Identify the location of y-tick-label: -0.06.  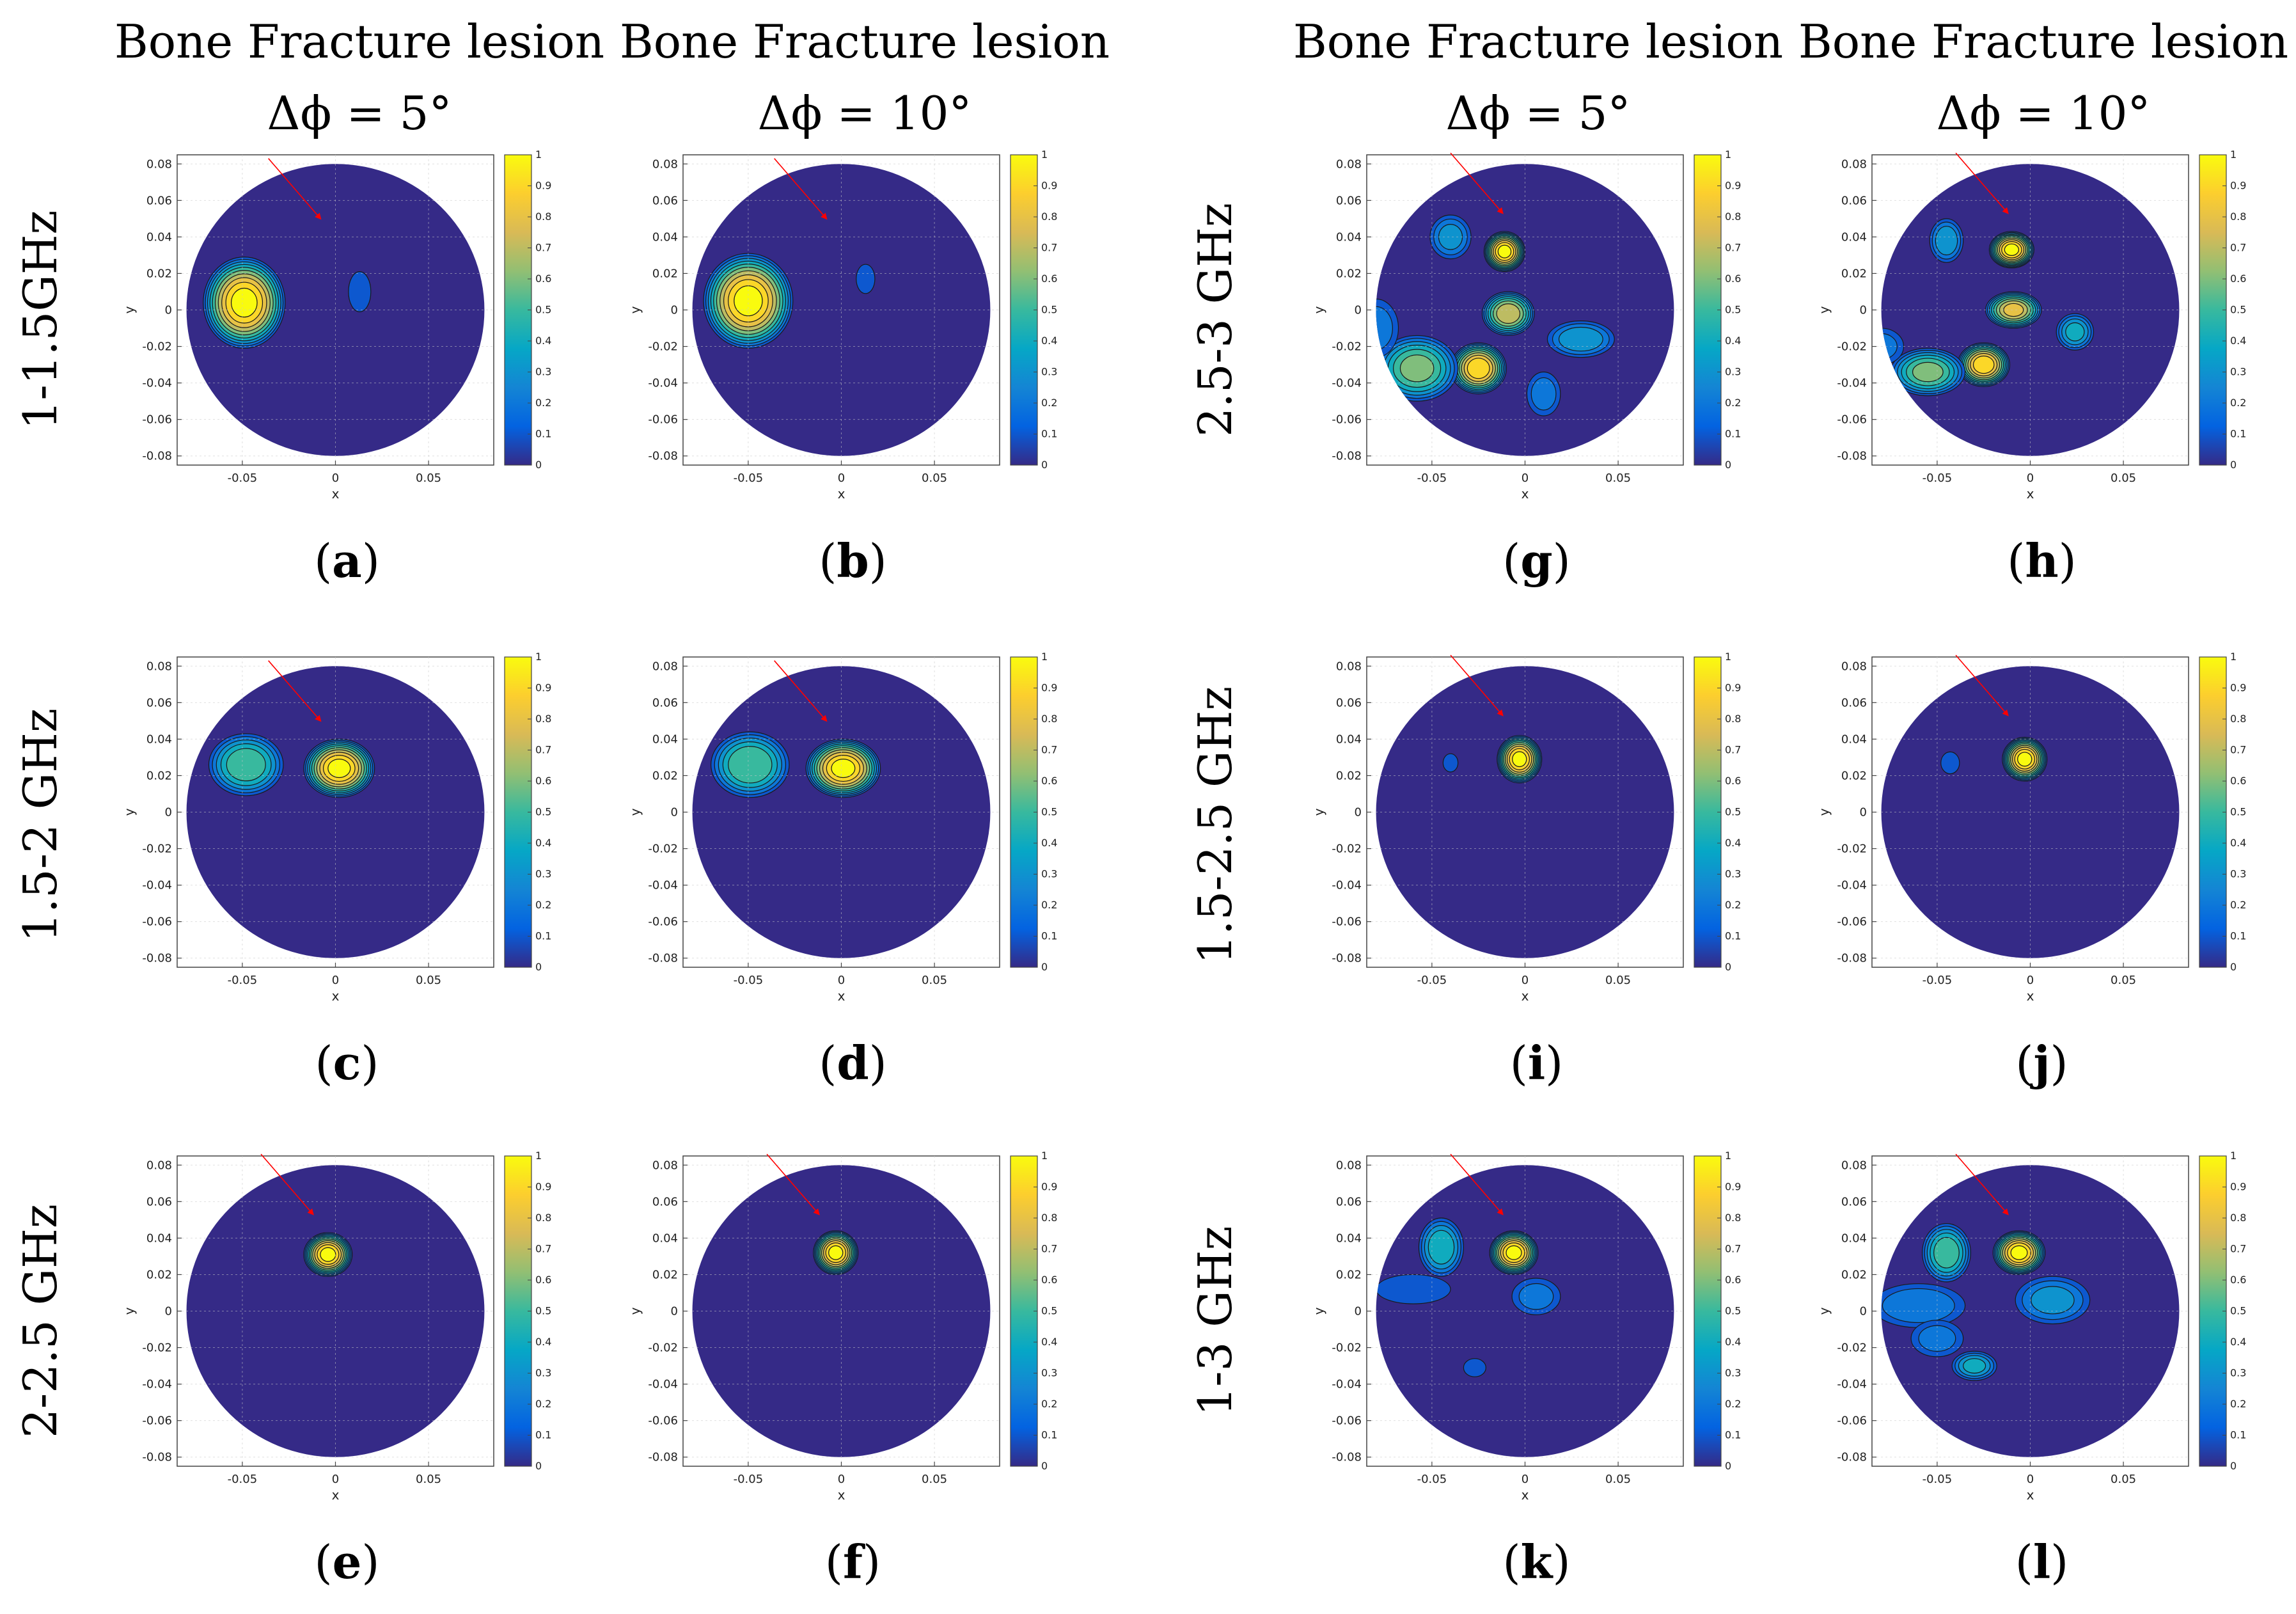
(663, 420).